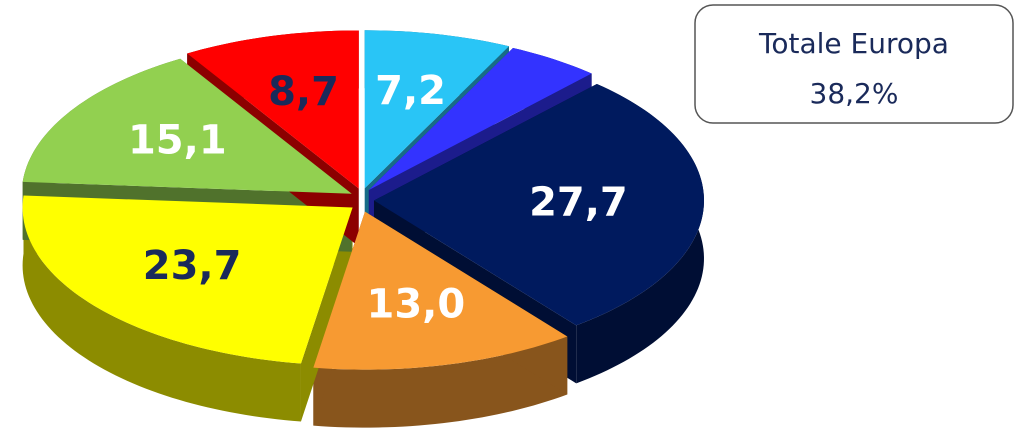 The height and width of the screenshot is (448, 1017). What do you see at coordinates (854, 64) in the screenshot?
I see `annotation-box` at bounding box center [854, 64].